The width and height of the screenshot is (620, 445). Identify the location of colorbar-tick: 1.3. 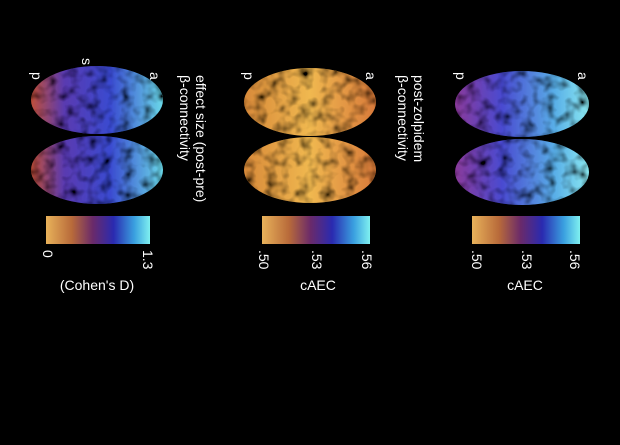
(148, 260).